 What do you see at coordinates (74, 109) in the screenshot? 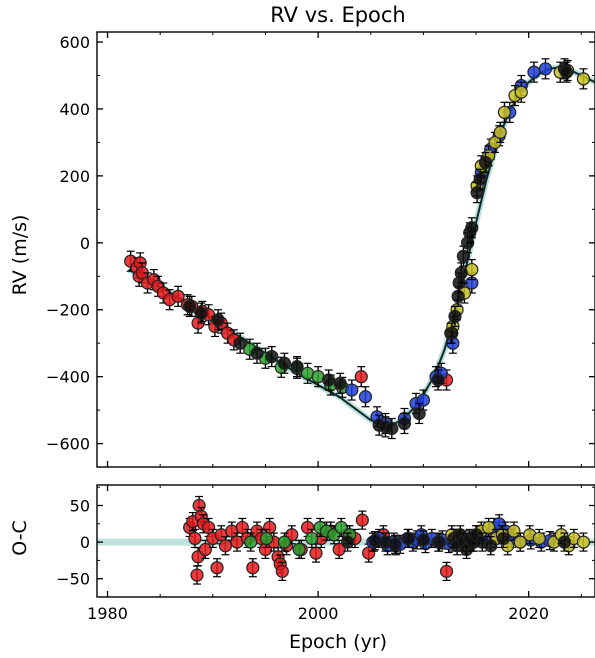
I see `y-tick-label-400: 400` at bounding box center [74, 109].